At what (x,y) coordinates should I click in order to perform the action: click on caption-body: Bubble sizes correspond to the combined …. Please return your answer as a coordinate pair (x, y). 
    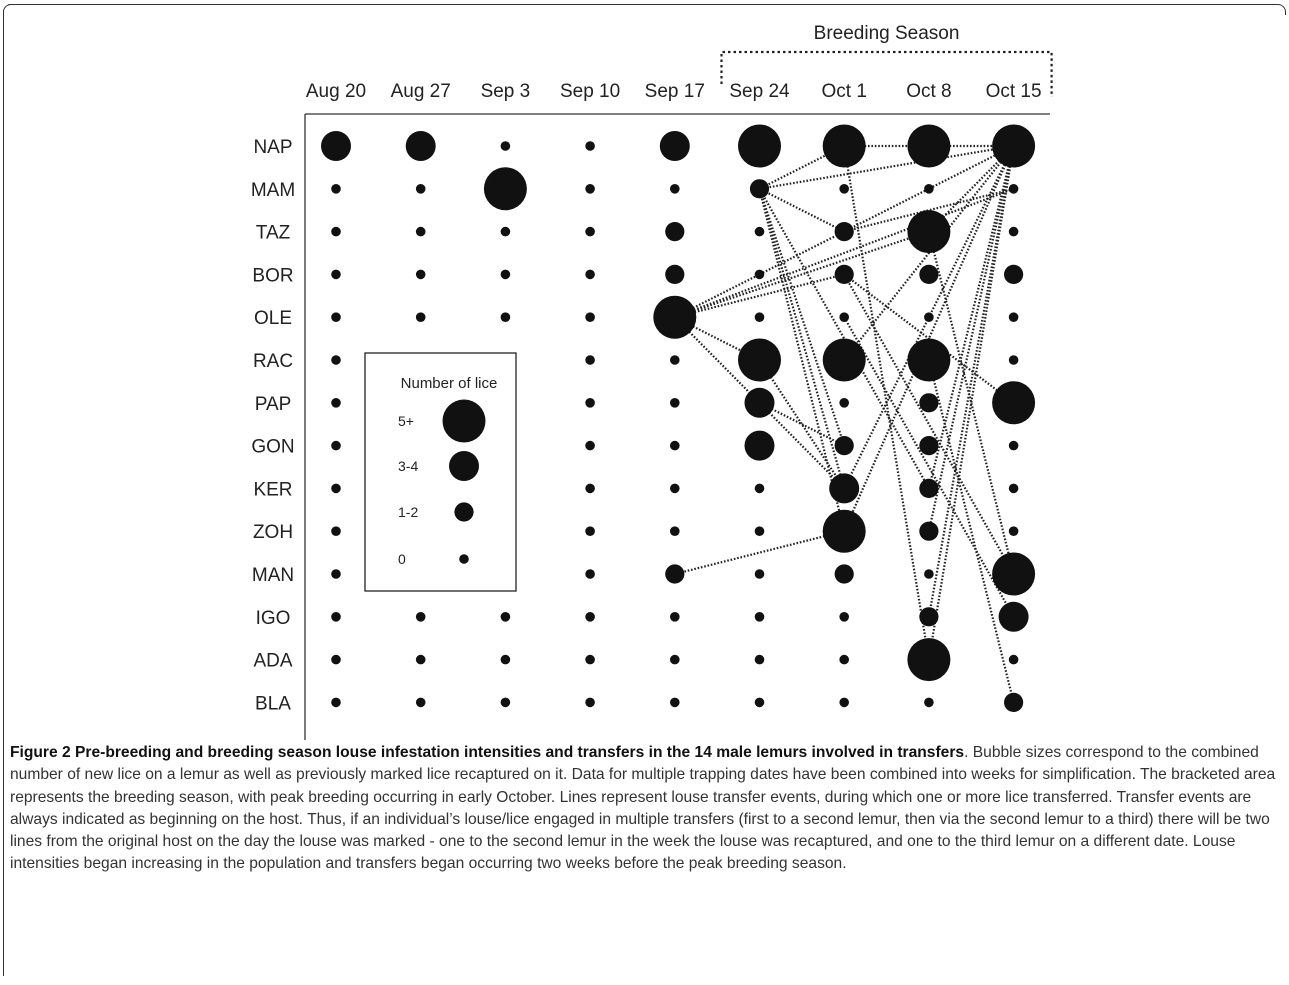
    Looking at the image, I should click on (643, 808).